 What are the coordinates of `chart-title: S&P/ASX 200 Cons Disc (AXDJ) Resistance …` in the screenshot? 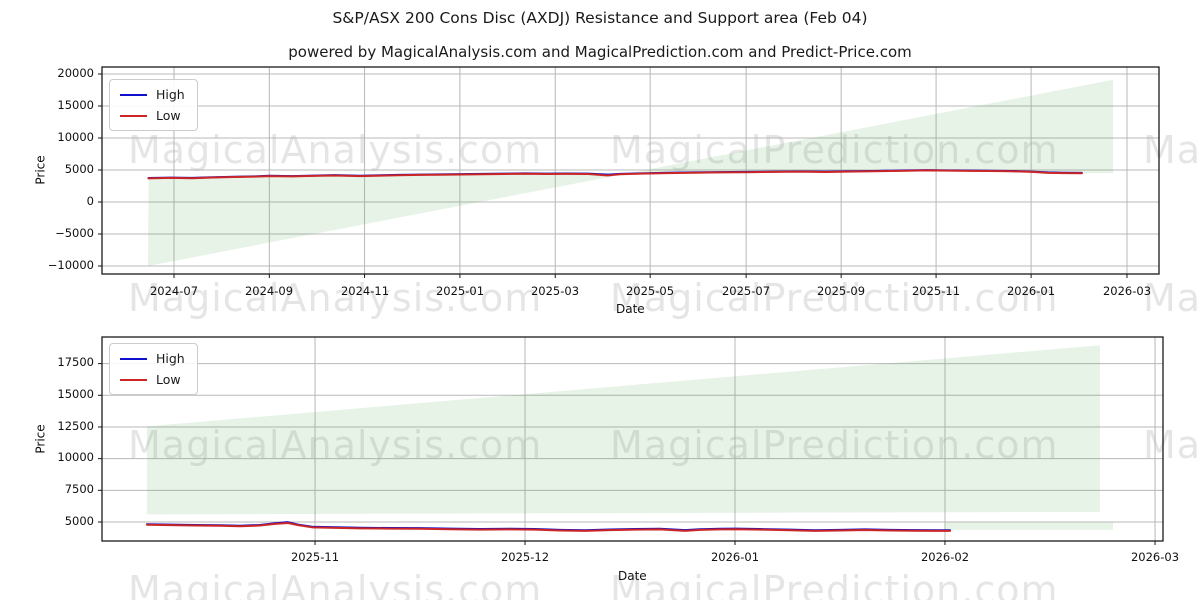 It's located at (600, 18).